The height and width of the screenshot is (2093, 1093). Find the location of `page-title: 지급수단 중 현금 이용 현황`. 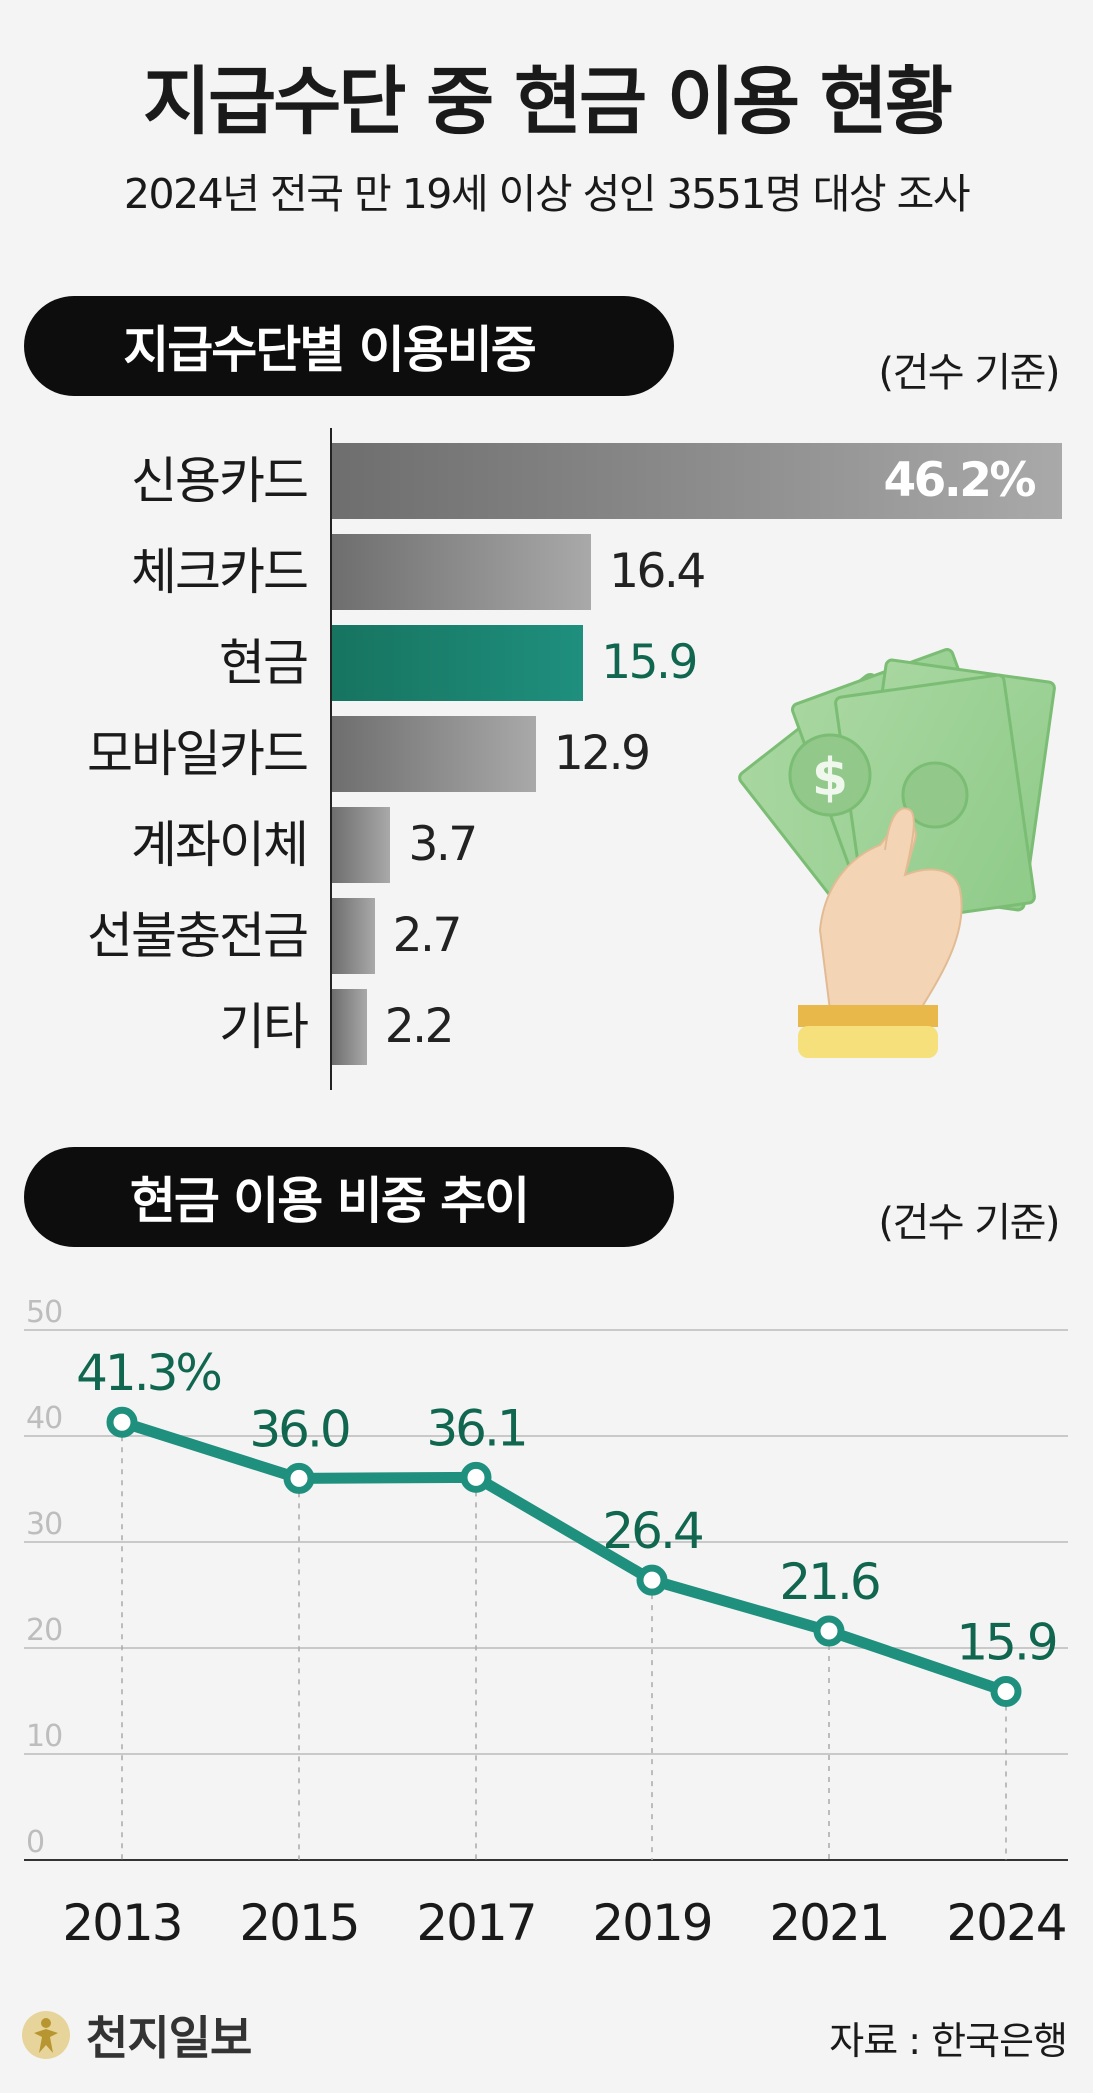

page-title: 지급수단 중 현금 이용 현황 is located at coordinates (548, 102).